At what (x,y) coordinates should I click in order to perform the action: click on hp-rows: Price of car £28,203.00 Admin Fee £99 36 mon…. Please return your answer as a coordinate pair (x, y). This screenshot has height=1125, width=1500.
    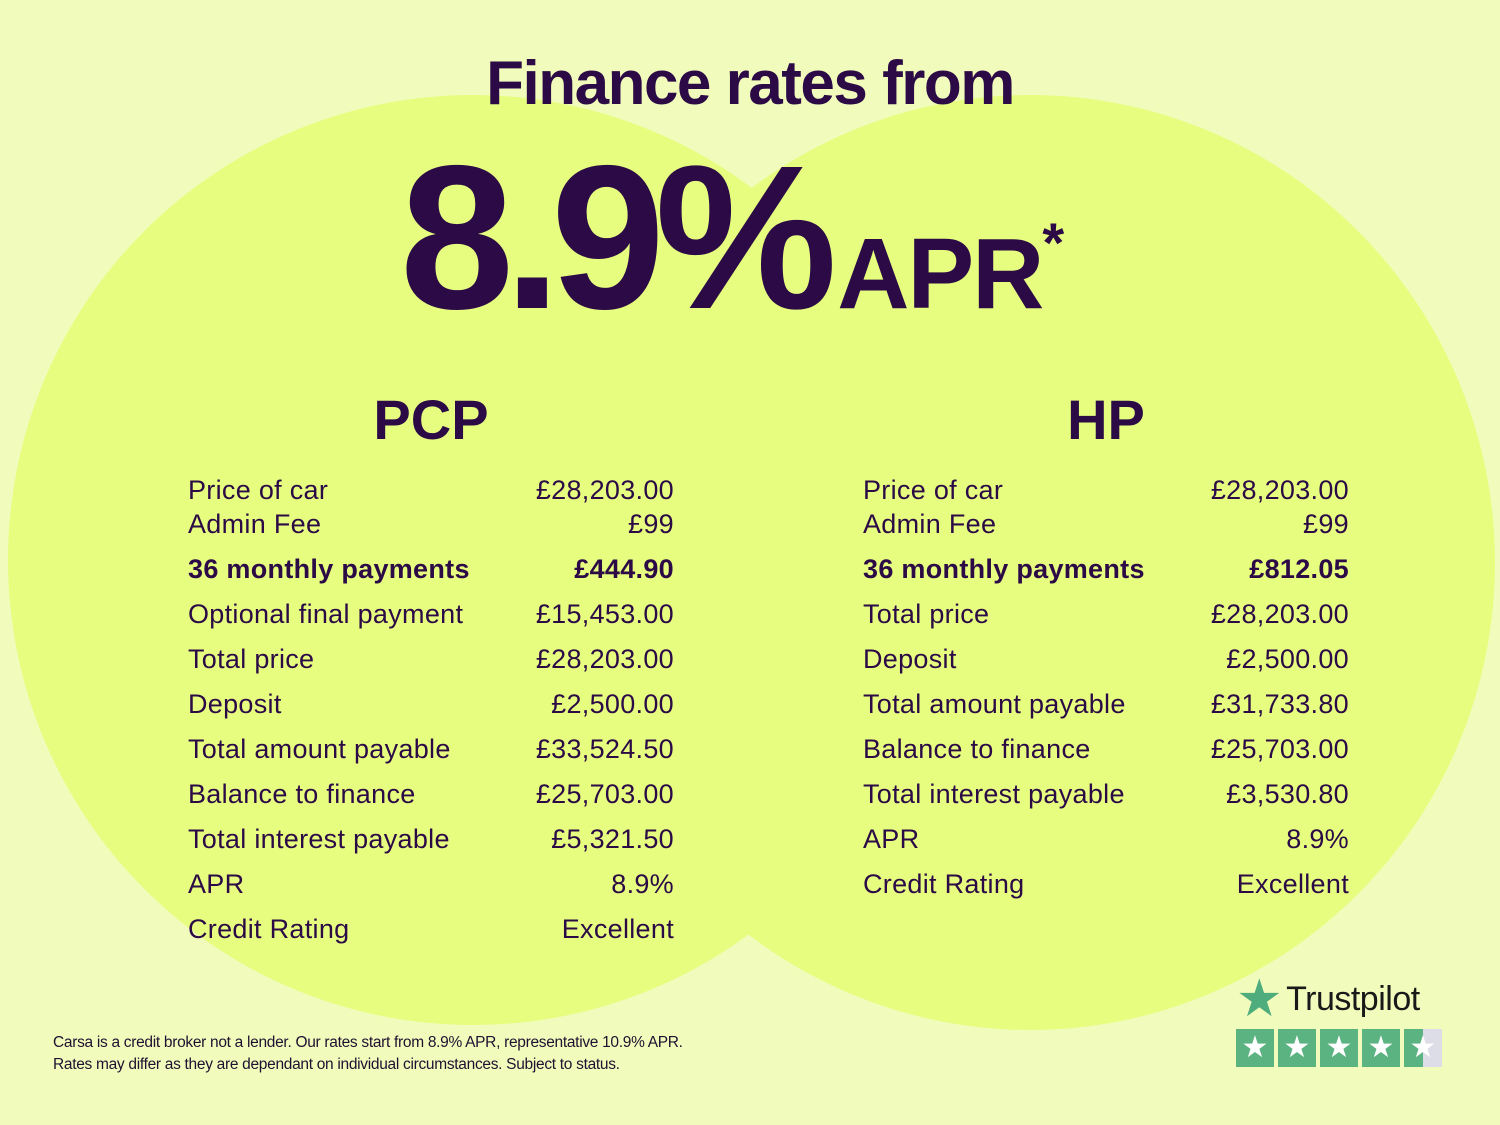
    Looking at the image, I should click on (1106, 693).